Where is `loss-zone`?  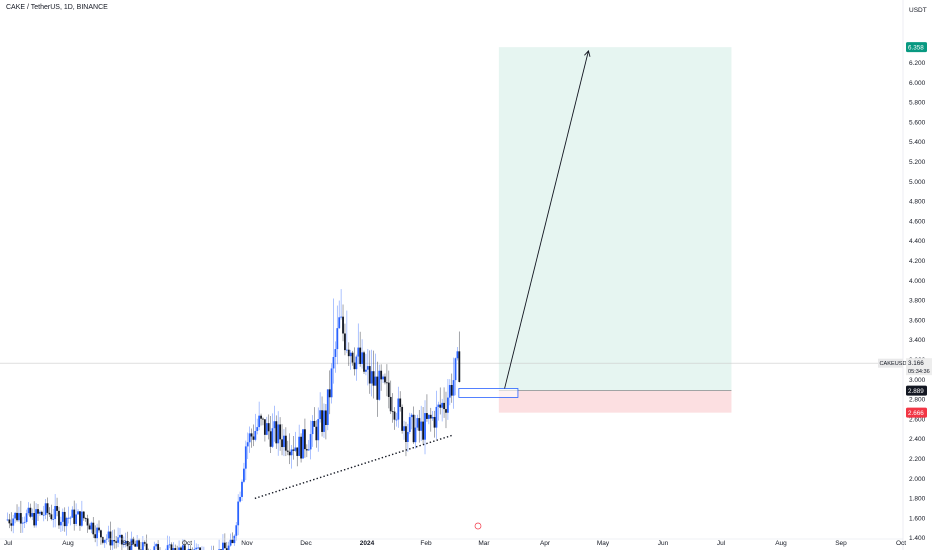
loss-zone is located at coordinates (615, 402).